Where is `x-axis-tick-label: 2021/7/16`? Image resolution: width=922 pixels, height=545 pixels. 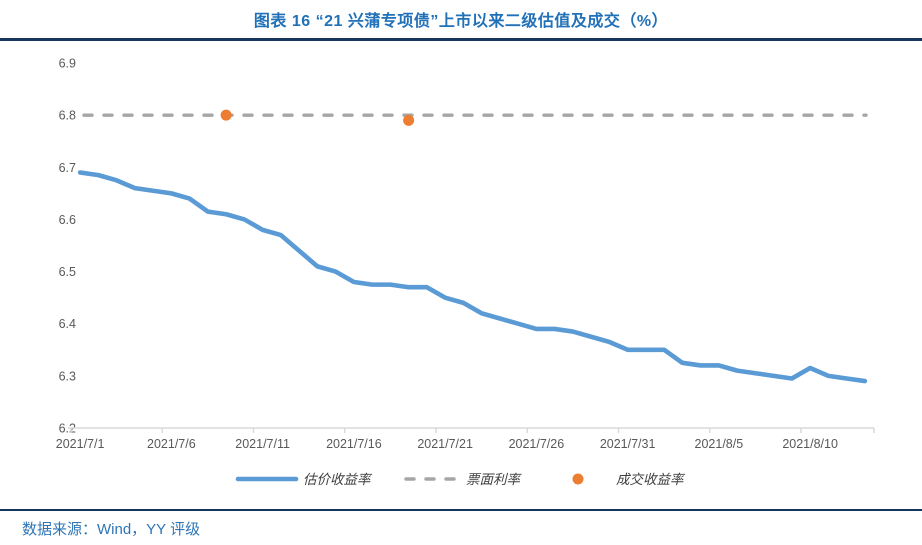
x-axis-tick-label: 2021/7/16 is located at coordinates (354, 444).